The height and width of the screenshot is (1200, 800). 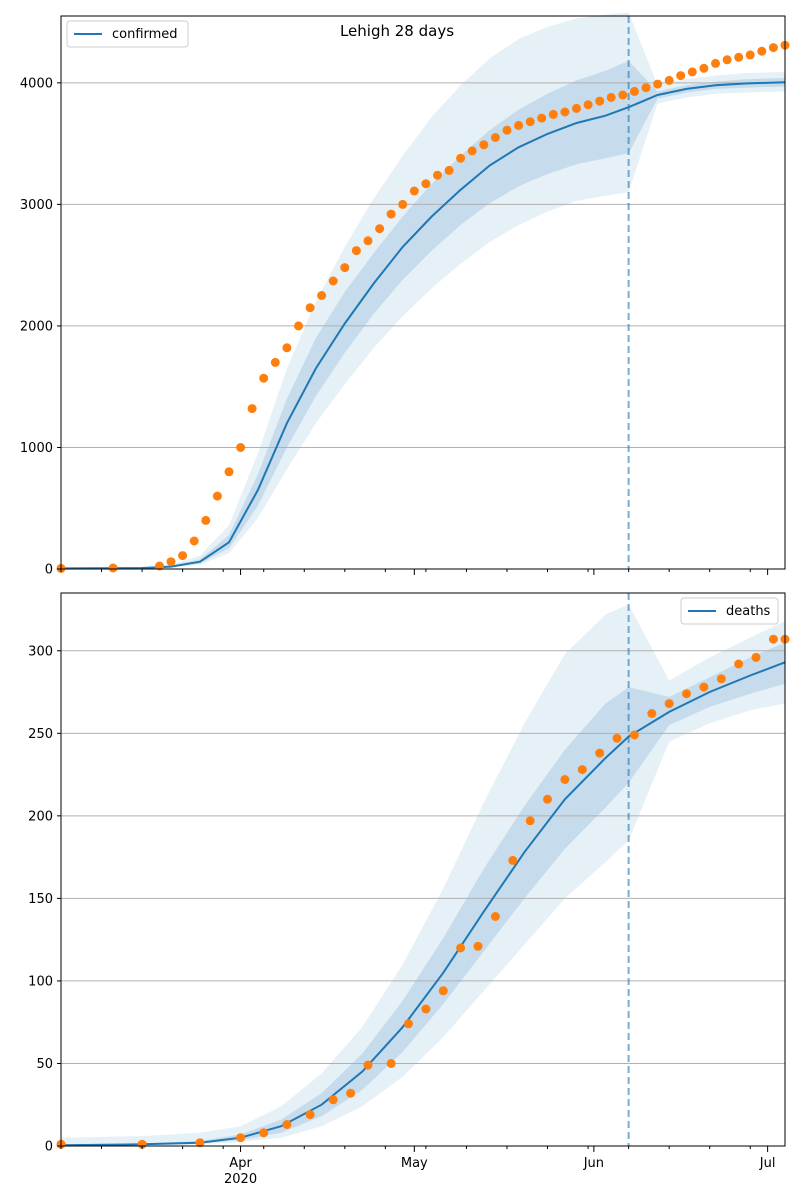 I want to click on y-tick-label: 50, so click(x=44, y=1064).